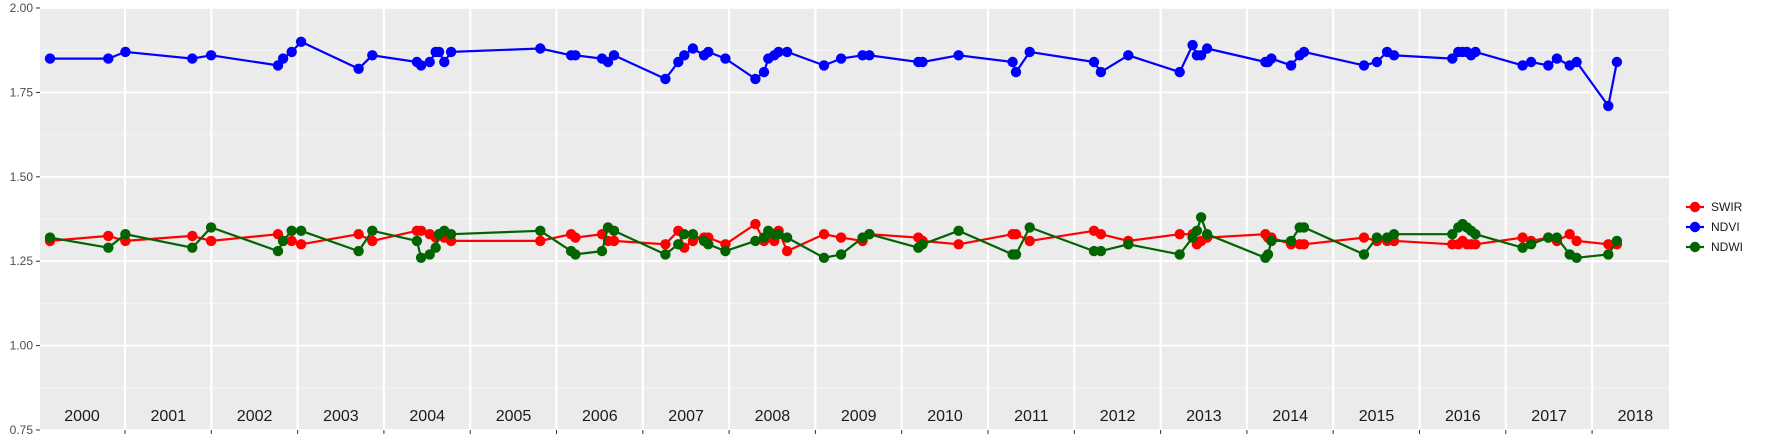 The image size is (1773, 442). What do you see at coordinates (1727, 207) in the screenshot?
I see `legend-label: SWIR` at bounding box center [1727, 207].